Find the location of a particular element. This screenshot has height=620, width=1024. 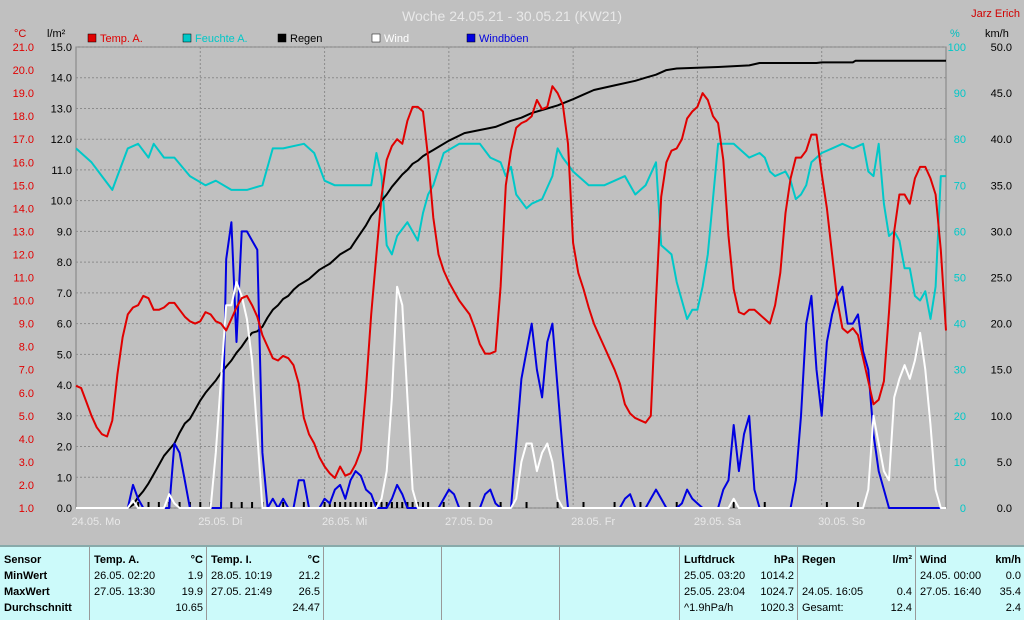

humid-tick-label: 70 is located at coordinates (960, 186).